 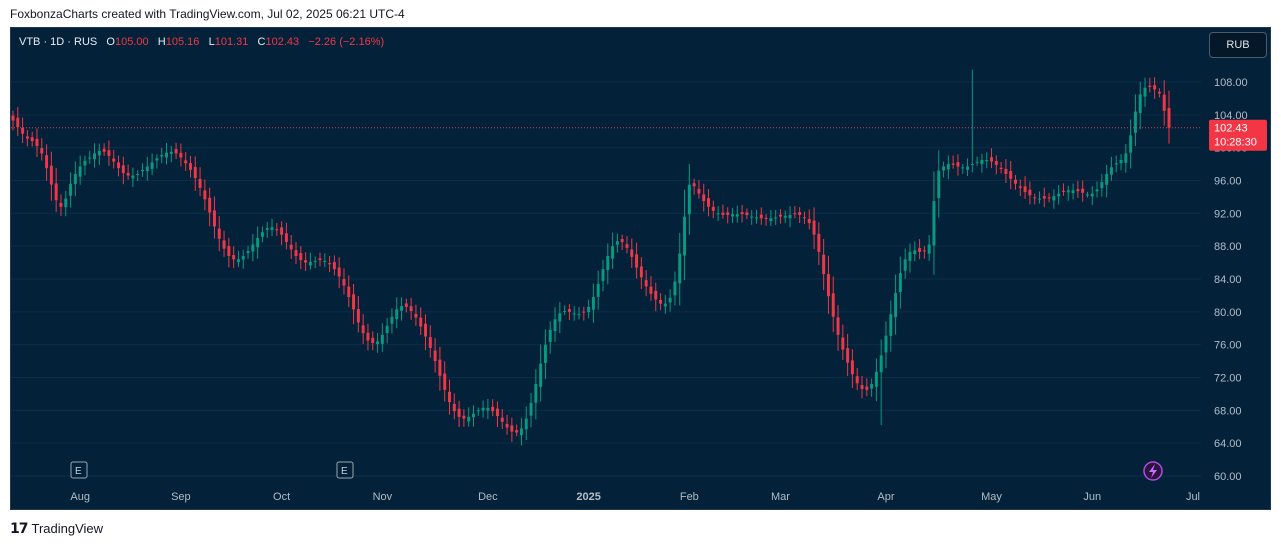 I want to click on earnings-marker-1: E, so click(x=79, y=470).